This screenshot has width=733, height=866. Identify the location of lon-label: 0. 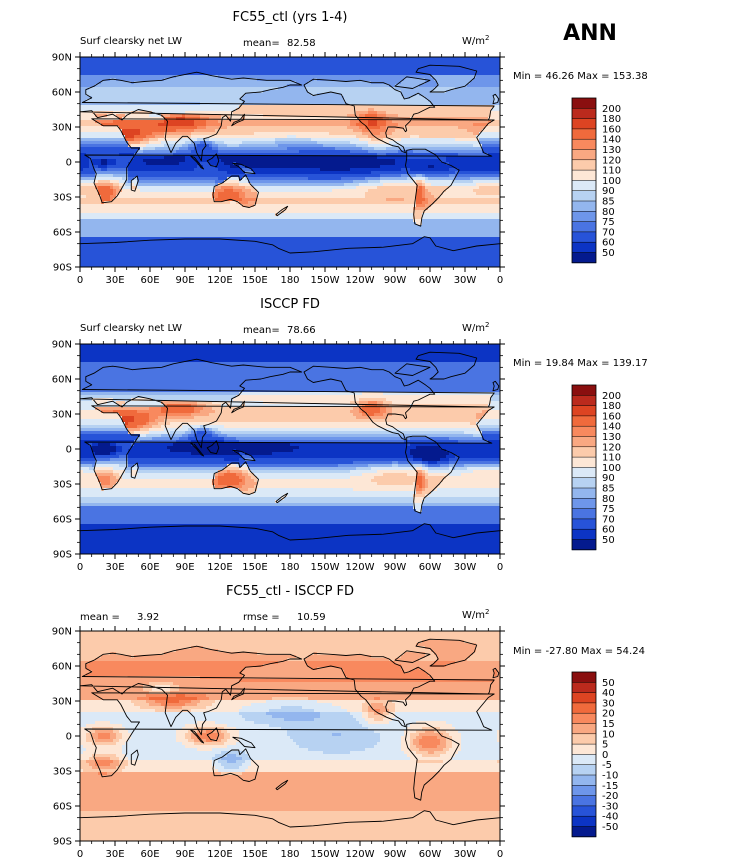
(500, 567).